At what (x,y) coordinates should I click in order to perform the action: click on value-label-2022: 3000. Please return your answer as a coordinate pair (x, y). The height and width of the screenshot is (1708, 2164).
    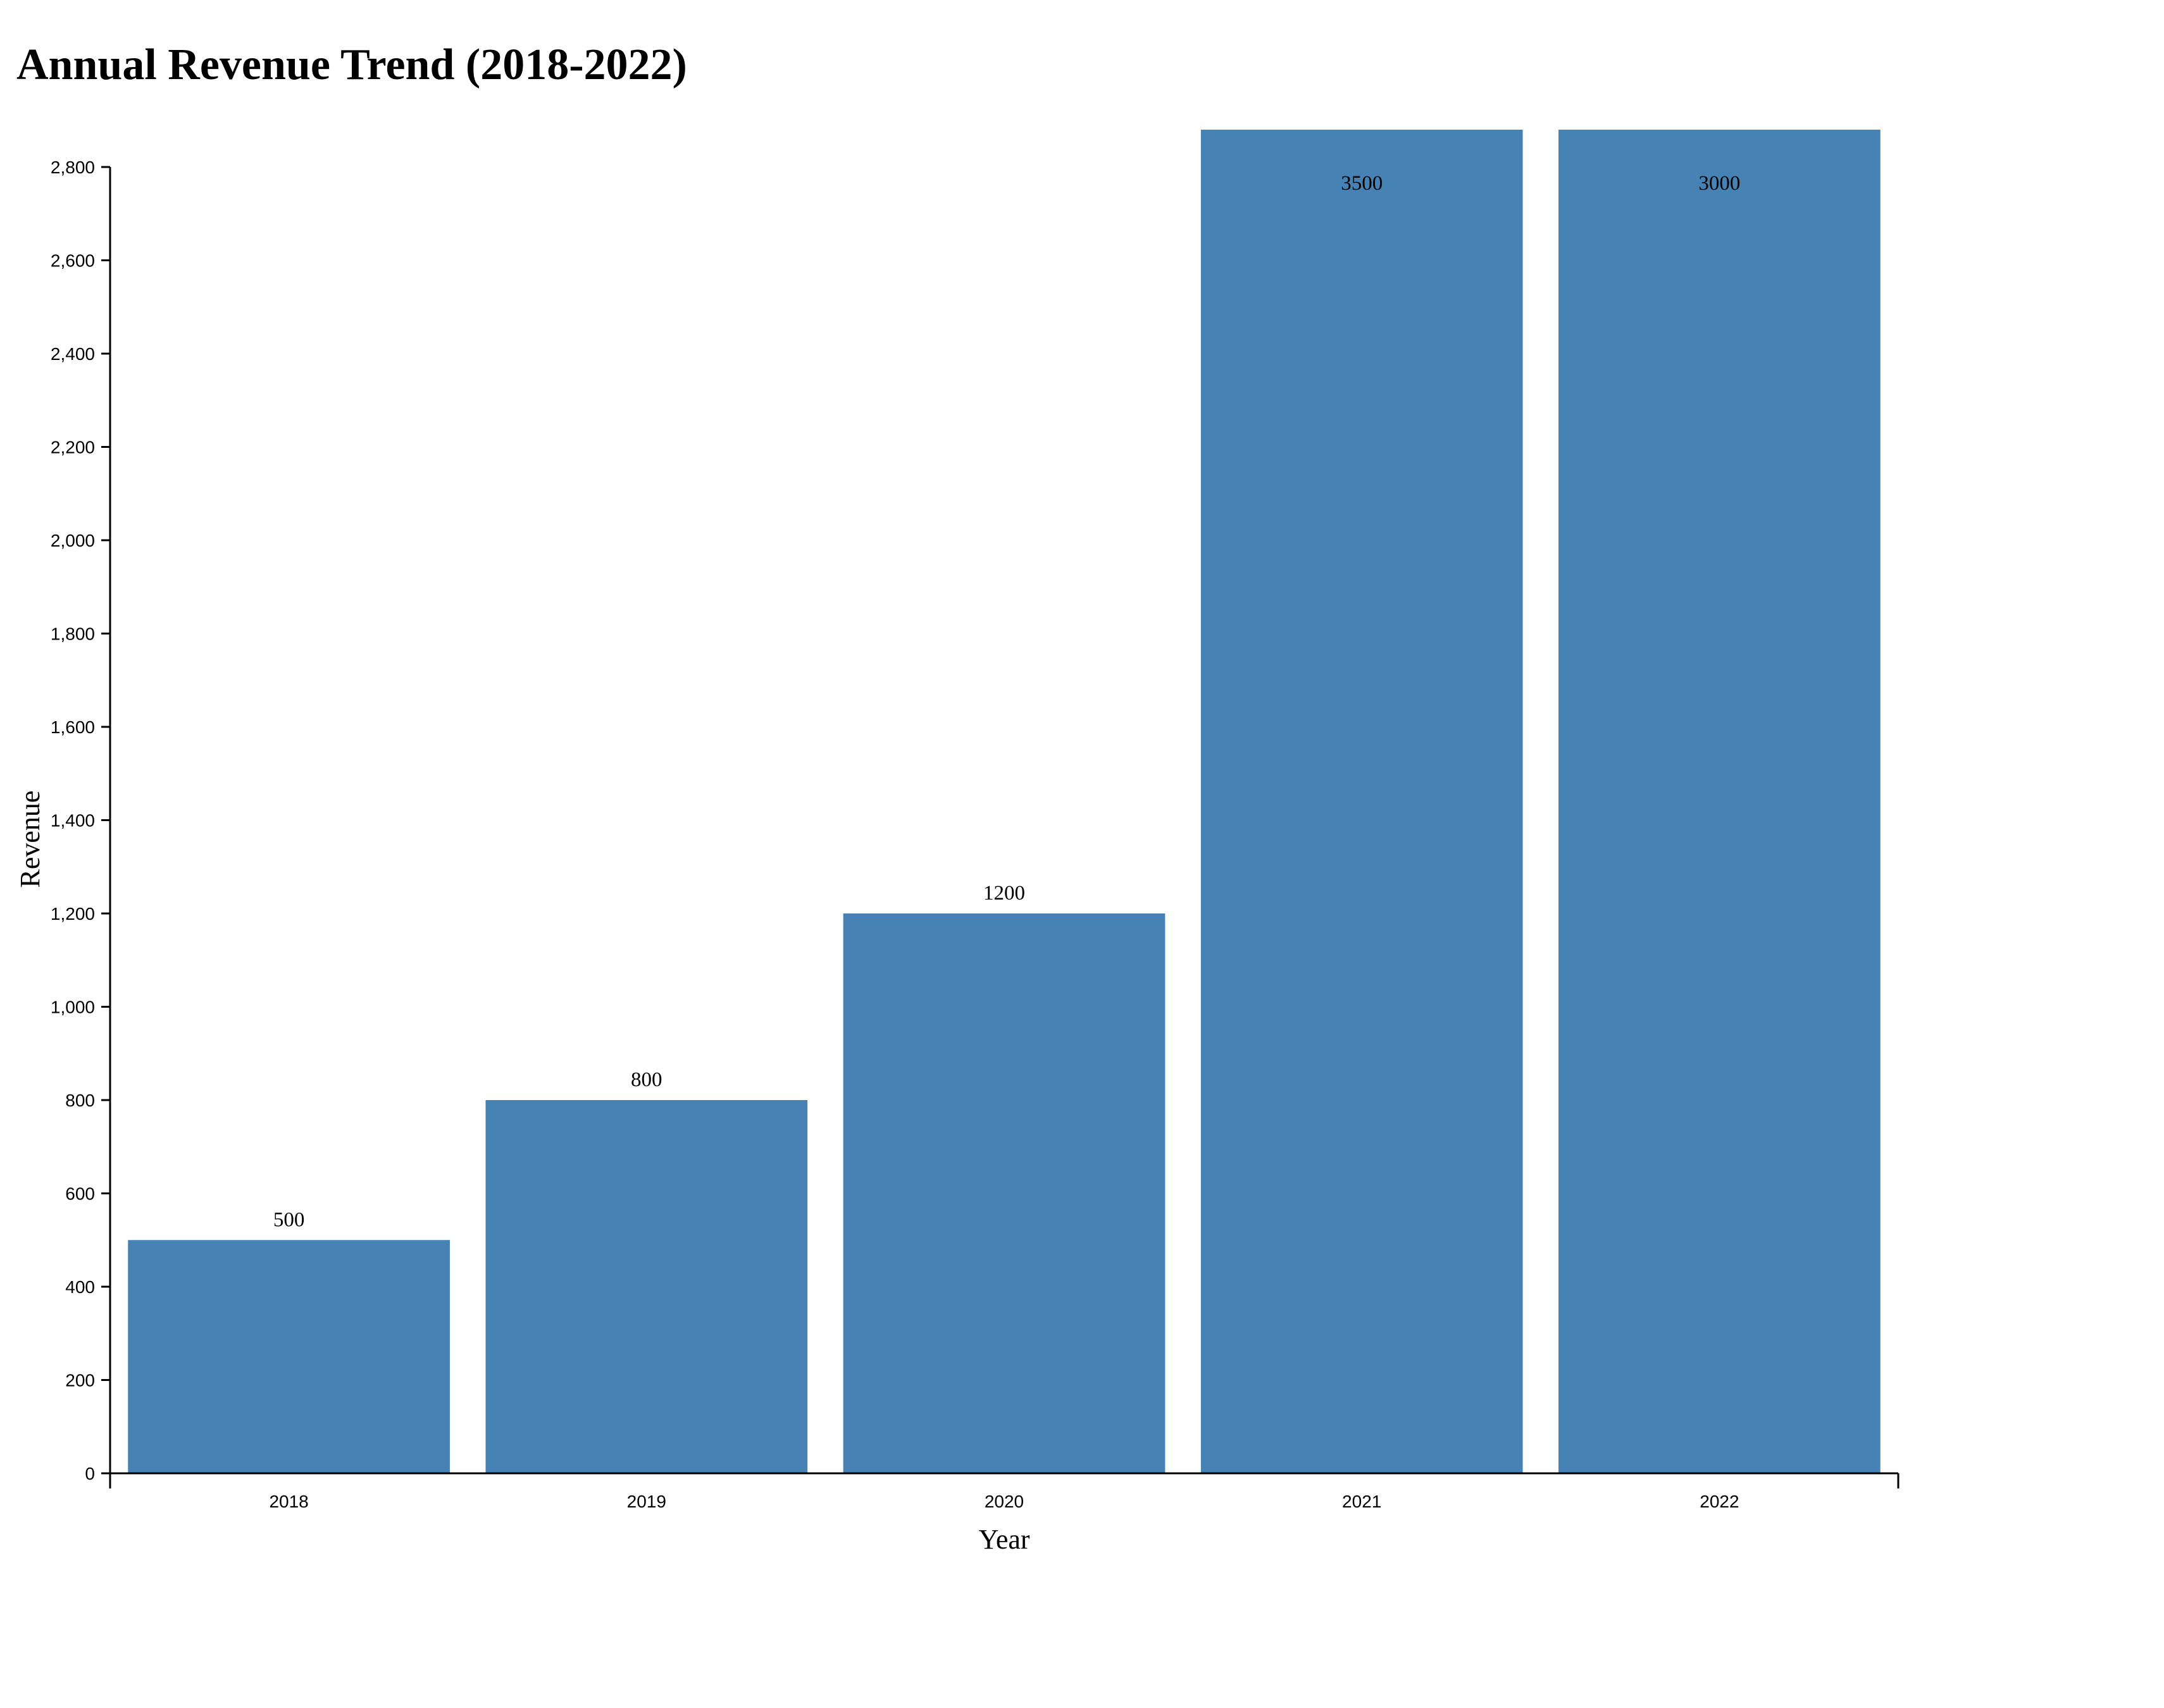
    Looking at the image, I should click on (1719, 183).